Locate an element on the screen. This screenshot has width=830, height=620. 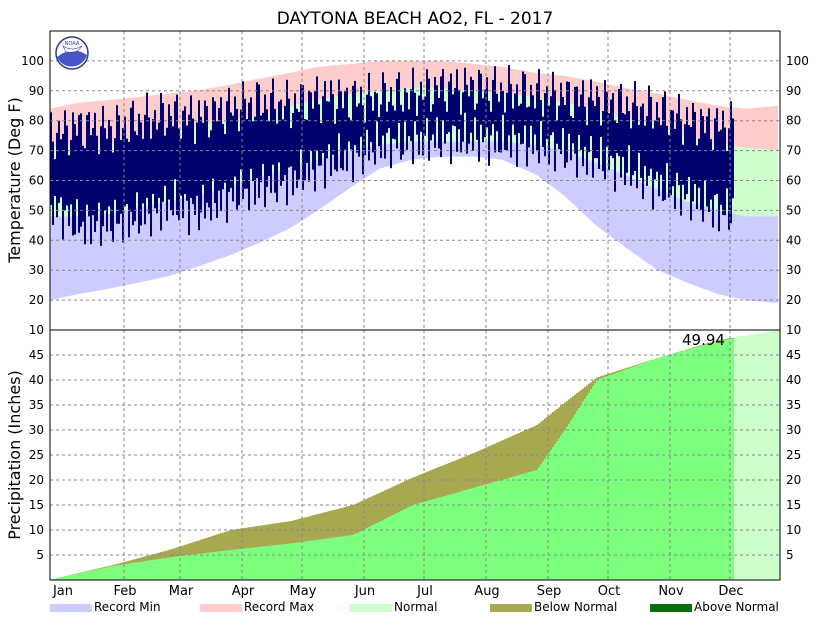
future-normal-bar is located at coordinates (779, 455).